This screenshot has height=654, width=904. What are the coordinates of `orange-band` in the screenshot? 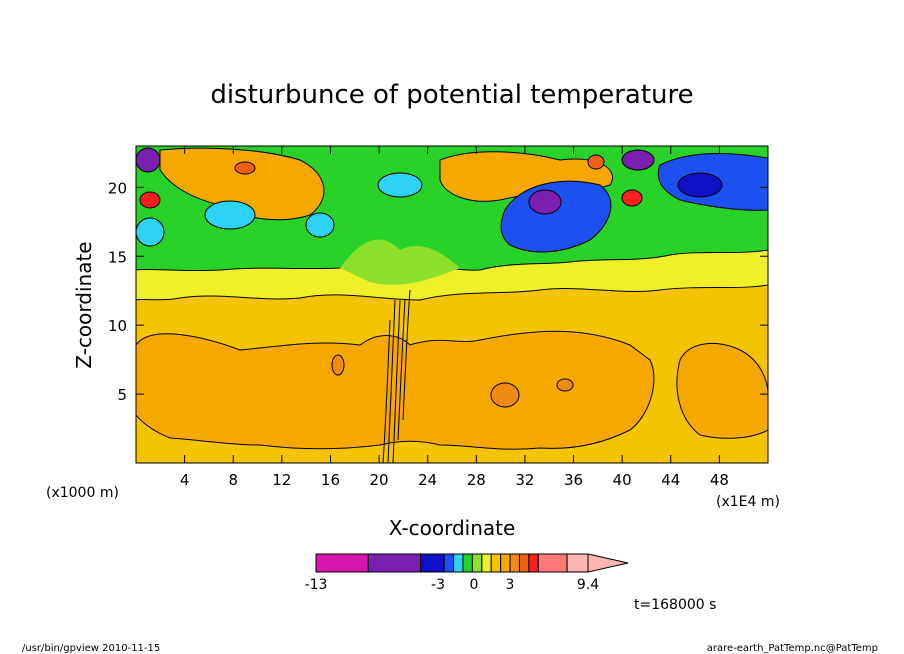 It's located at (395, 390).